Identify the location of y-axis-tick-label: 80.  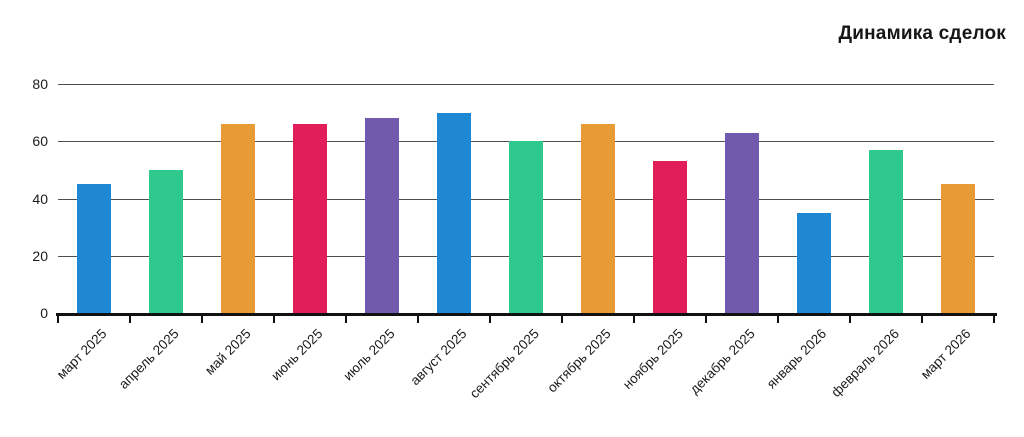
(40, 84).